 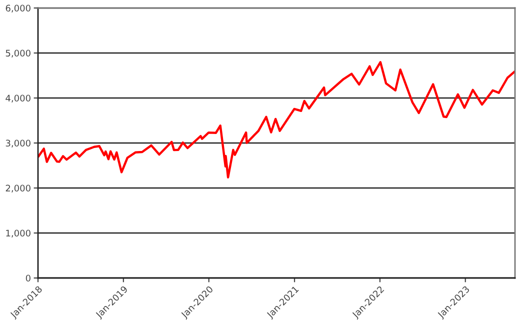 What do you see at coordinates (18, 54) in the screenshot?
I see `y-tick-label: 5,000` at bounding box center [18, 54].